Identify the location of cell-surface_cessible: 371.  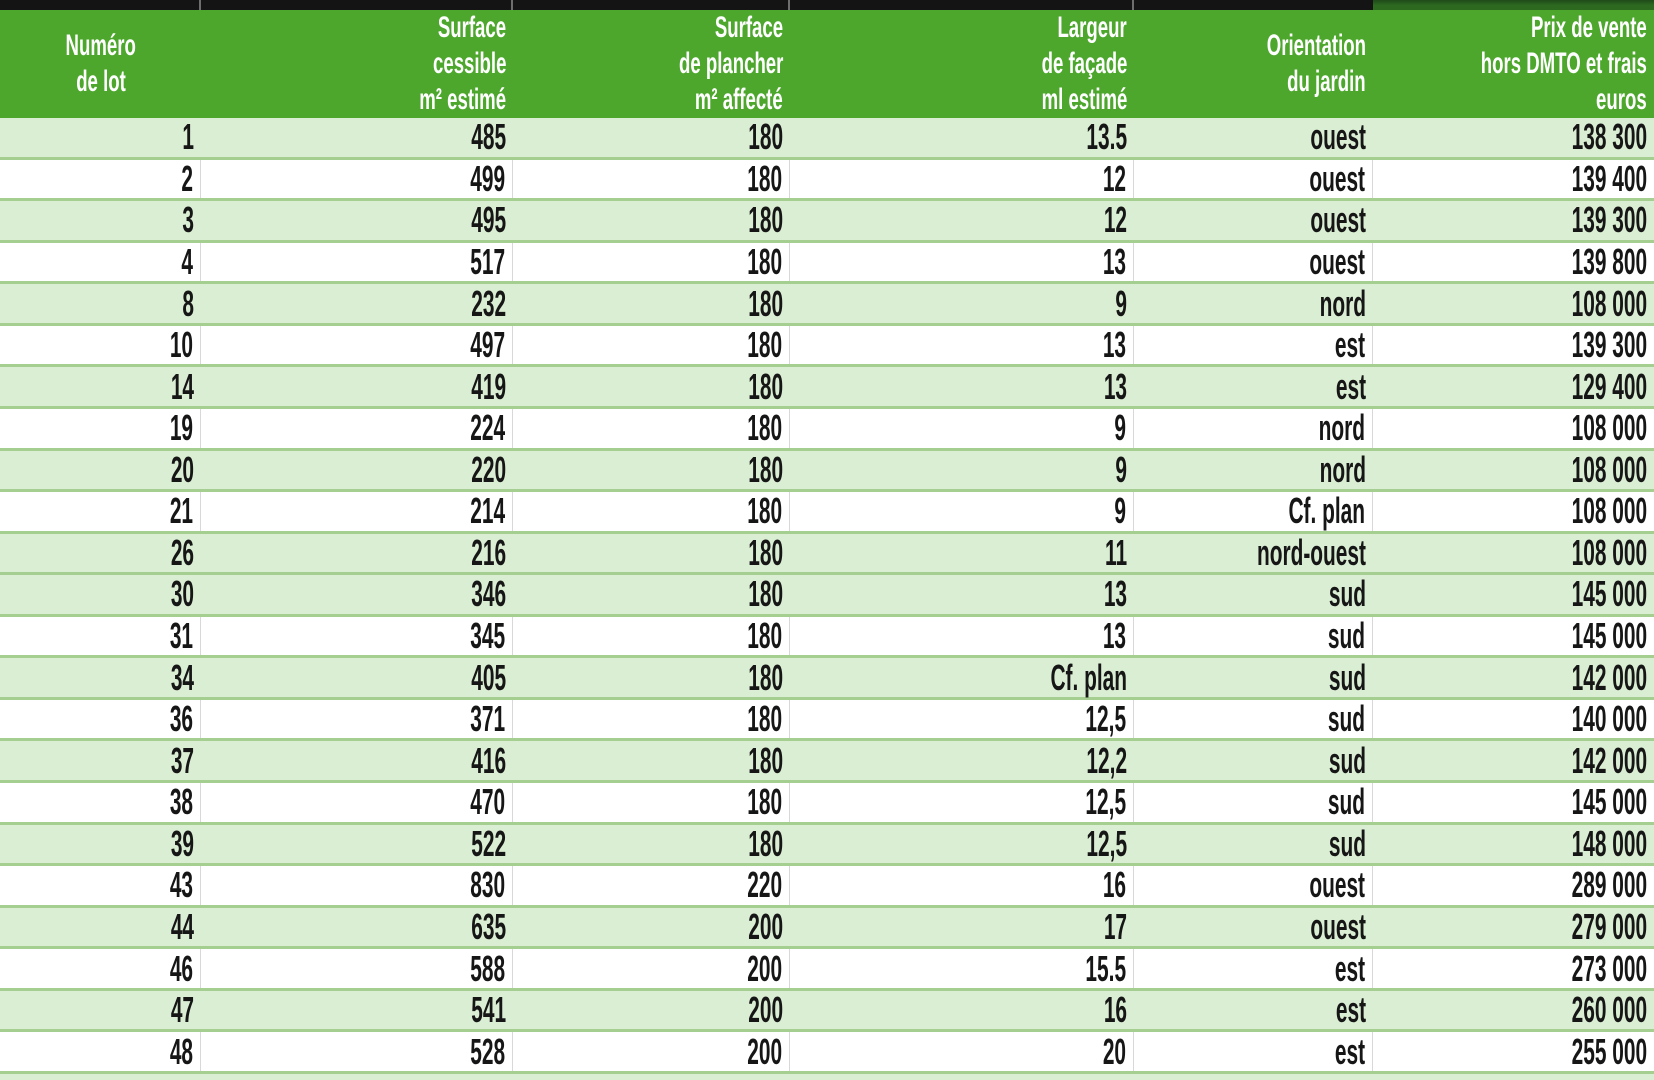
(357, 718).